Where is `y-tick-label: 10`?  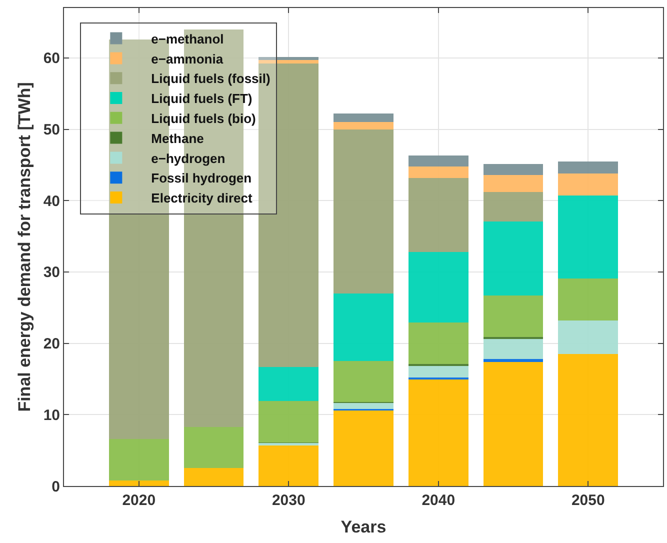
y-tick-label: 10 is located at coordinates (51, 415).